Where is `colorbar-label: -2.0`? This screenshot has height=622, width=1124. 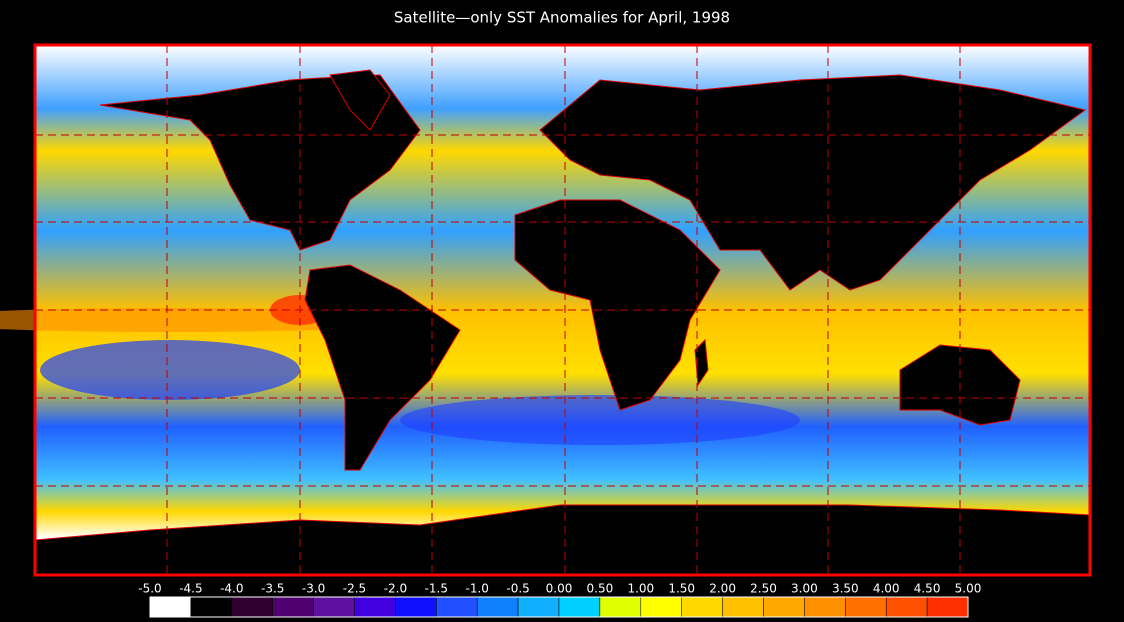
colorbar-label: -2.0 is located at coordinates (395, 589).